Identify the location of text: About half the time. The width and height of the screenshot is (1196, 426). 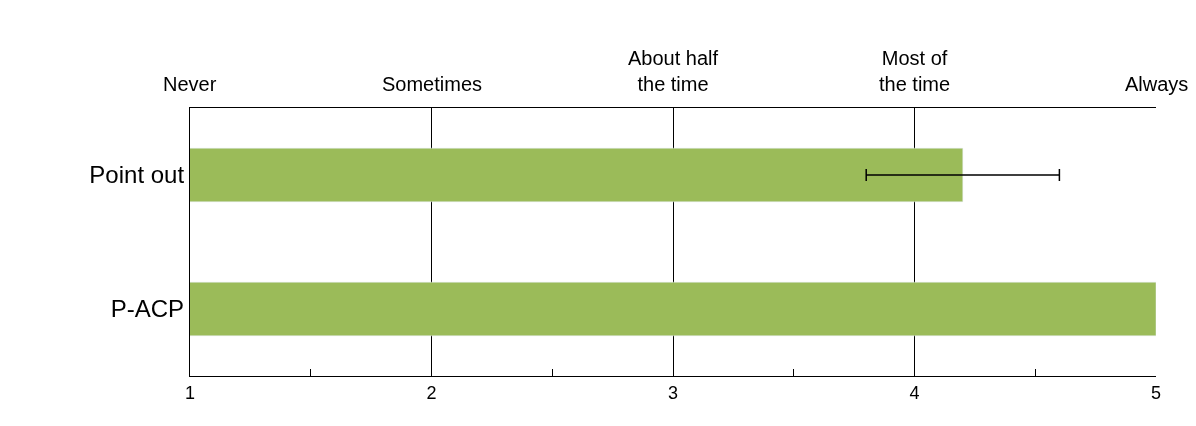
(673, 71).